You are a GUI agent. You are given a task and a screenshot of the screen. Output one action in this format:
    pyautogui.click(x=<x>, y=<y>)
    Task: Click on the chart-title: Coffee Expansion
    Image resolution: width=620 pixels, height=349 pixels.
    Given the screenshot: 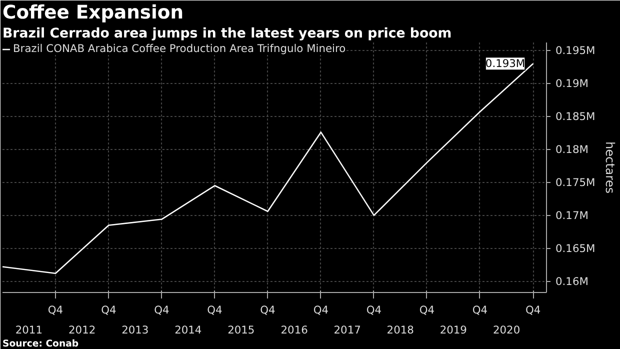 What is the action you would take?
    pyautogui.click(x=93, y=13)
    